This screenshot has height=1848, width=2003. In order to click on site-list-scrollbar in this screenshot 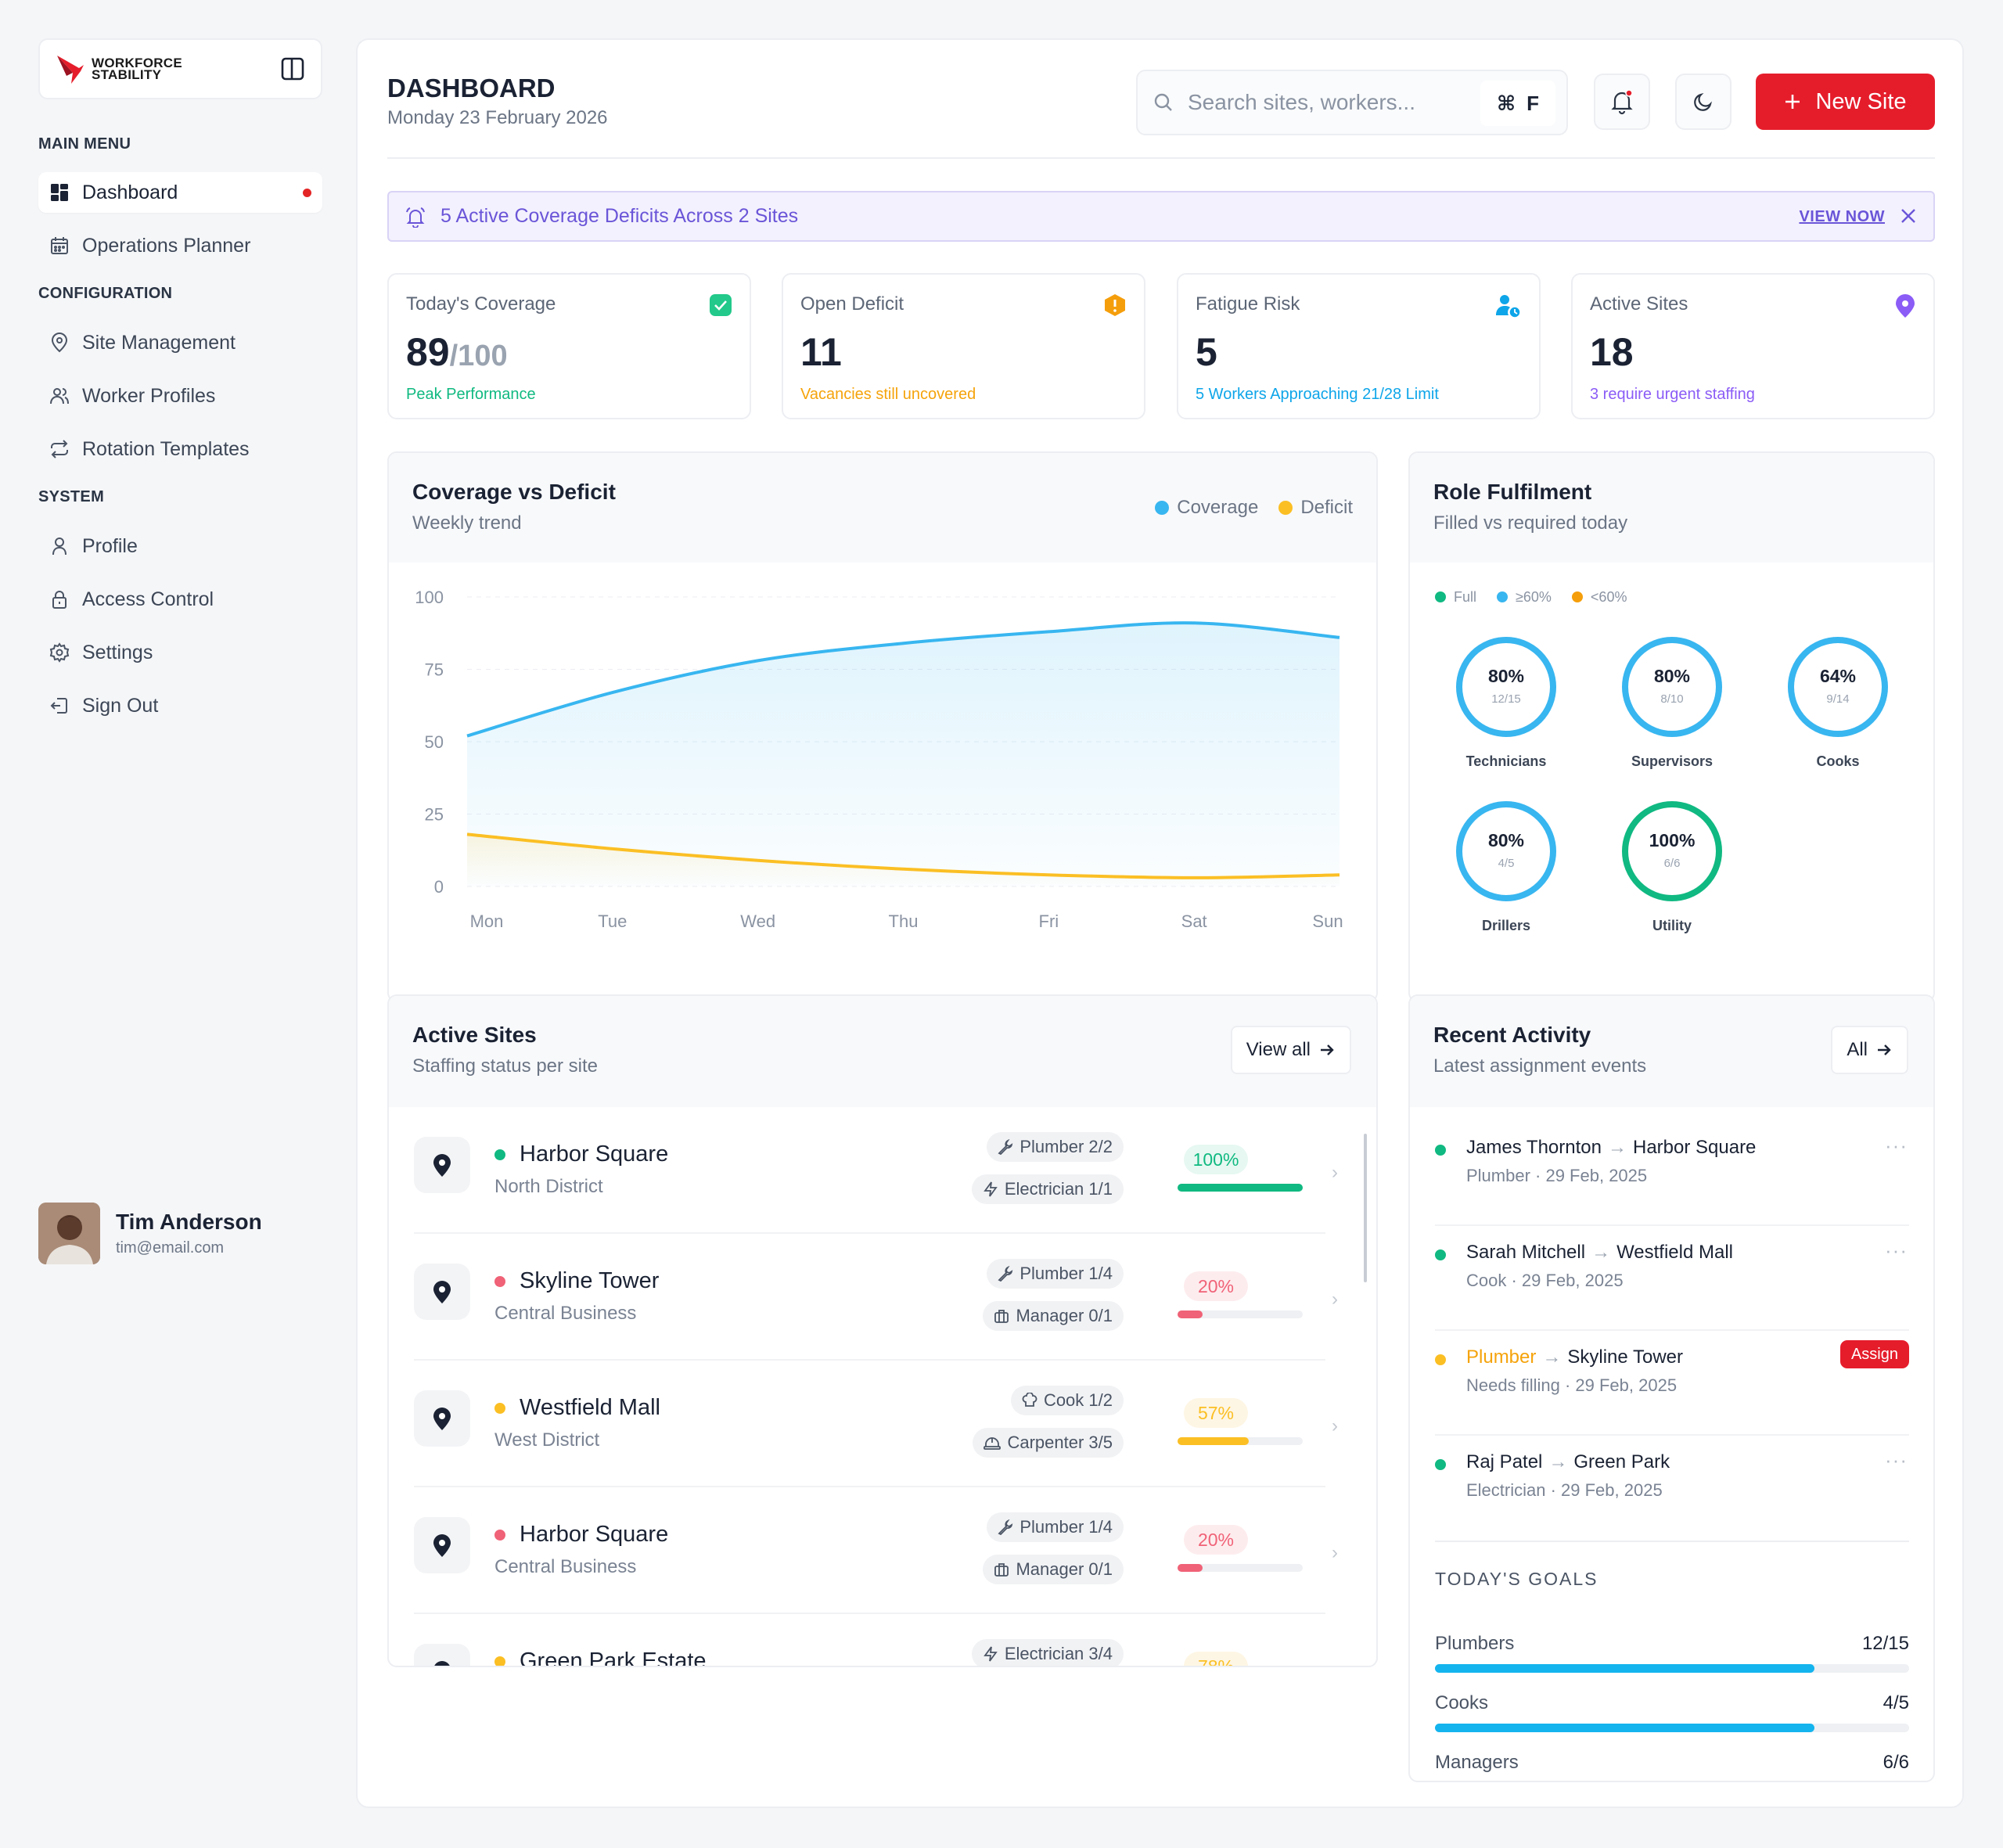, I will do `click(1365, 1208)`.